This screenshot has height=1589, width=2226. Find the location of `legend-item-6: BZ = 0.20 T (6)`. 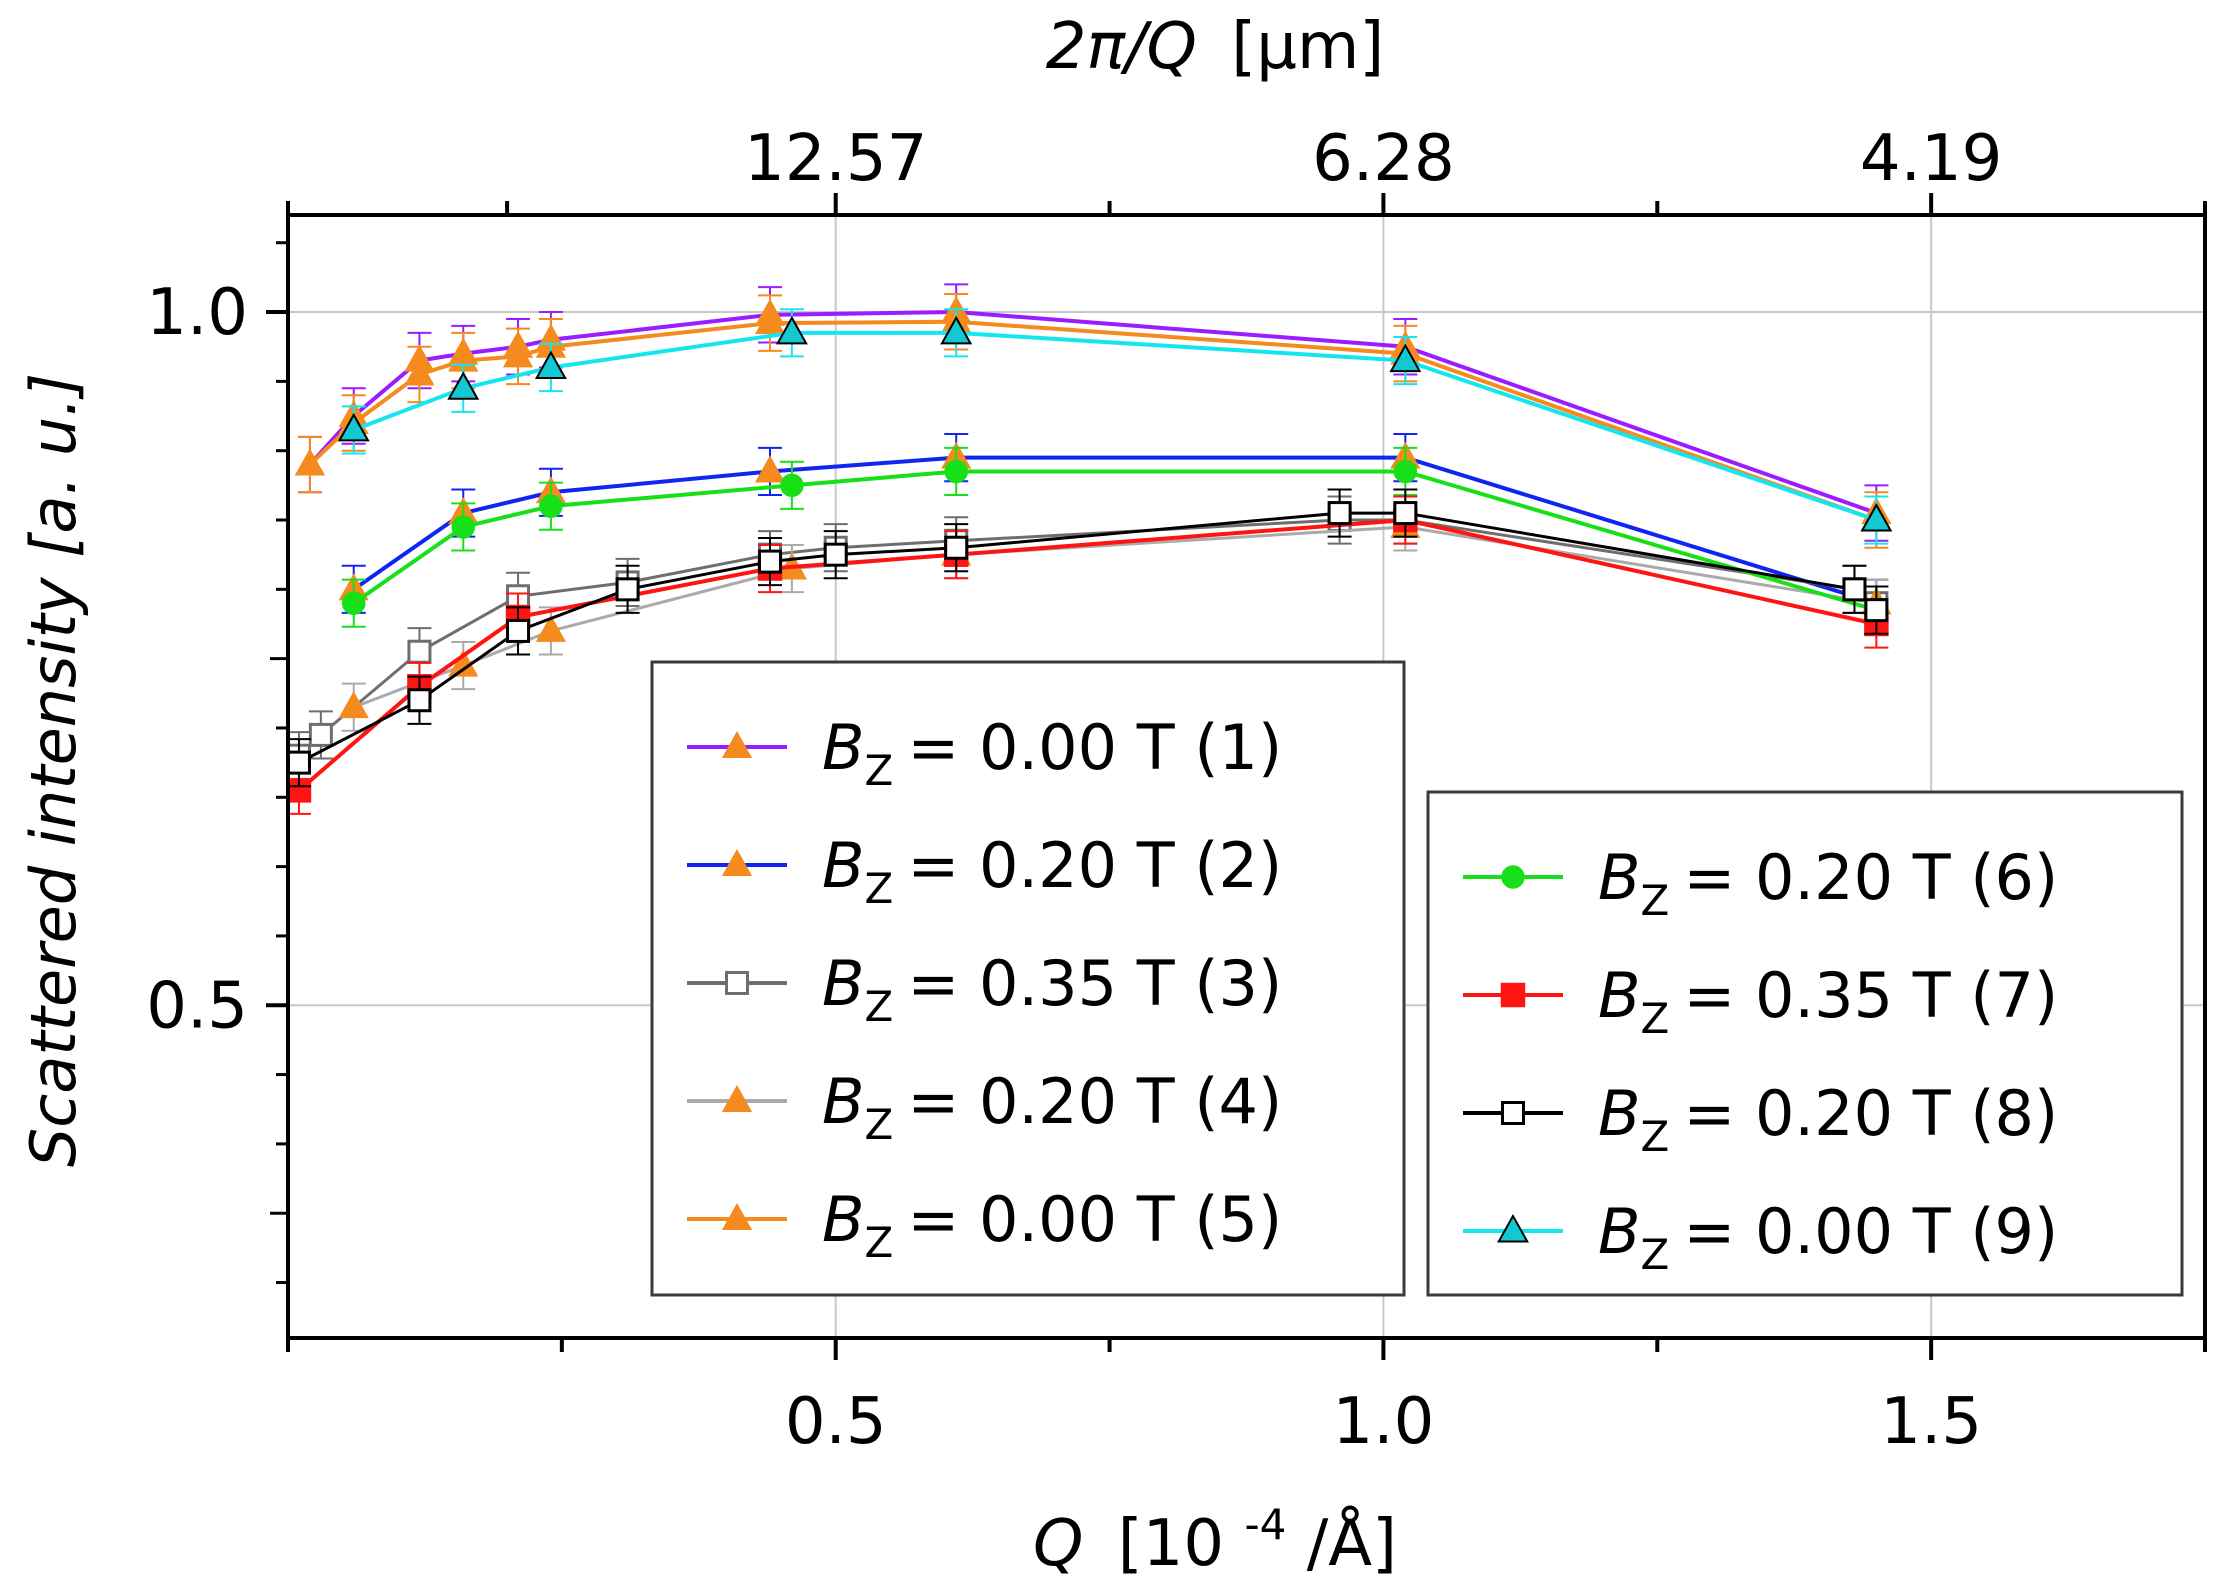

legend-item-6: BZ = 0.20 T (6) is located at coordinates (1760, 883).